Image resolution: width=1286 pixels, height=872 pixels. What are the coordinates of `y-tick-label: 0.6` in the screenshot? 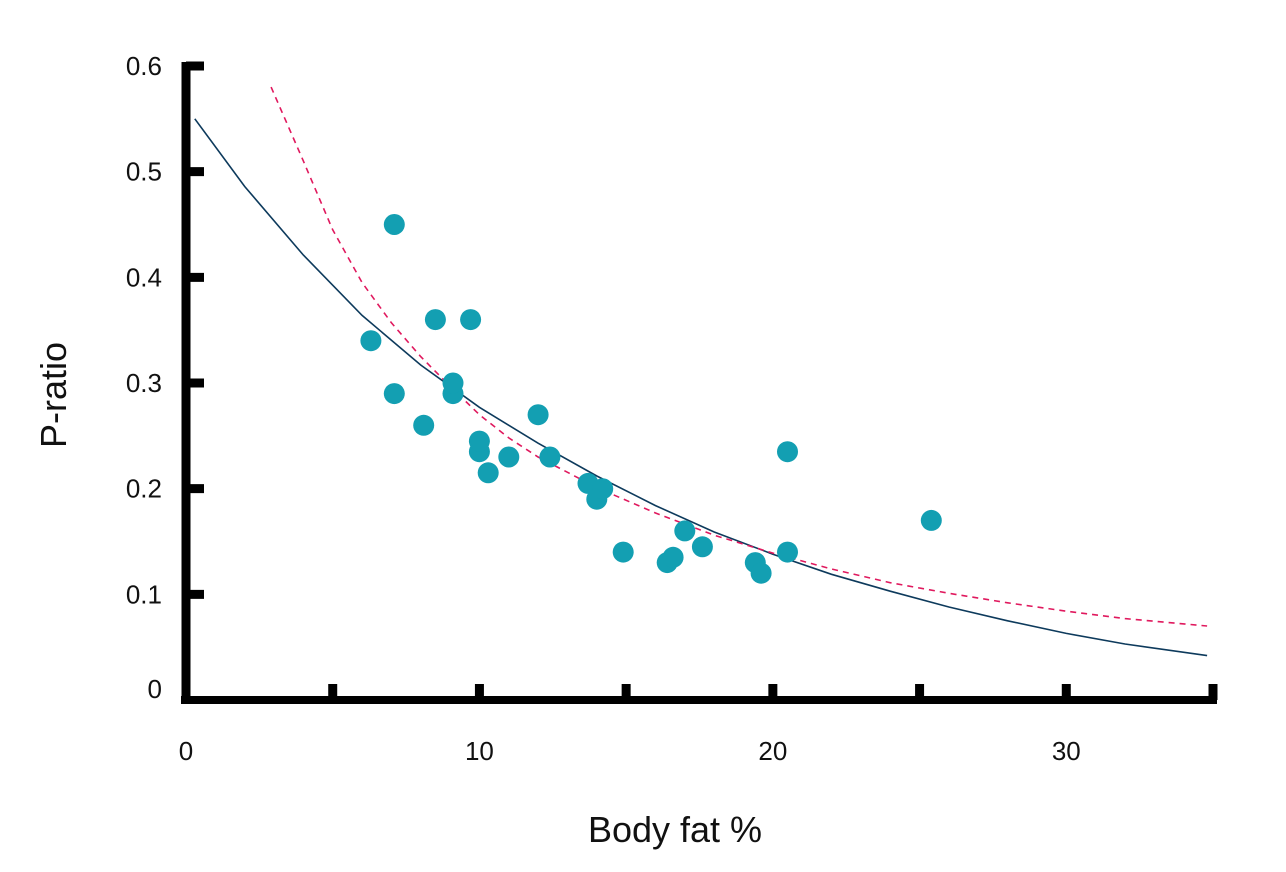 It's located at (144, 66).